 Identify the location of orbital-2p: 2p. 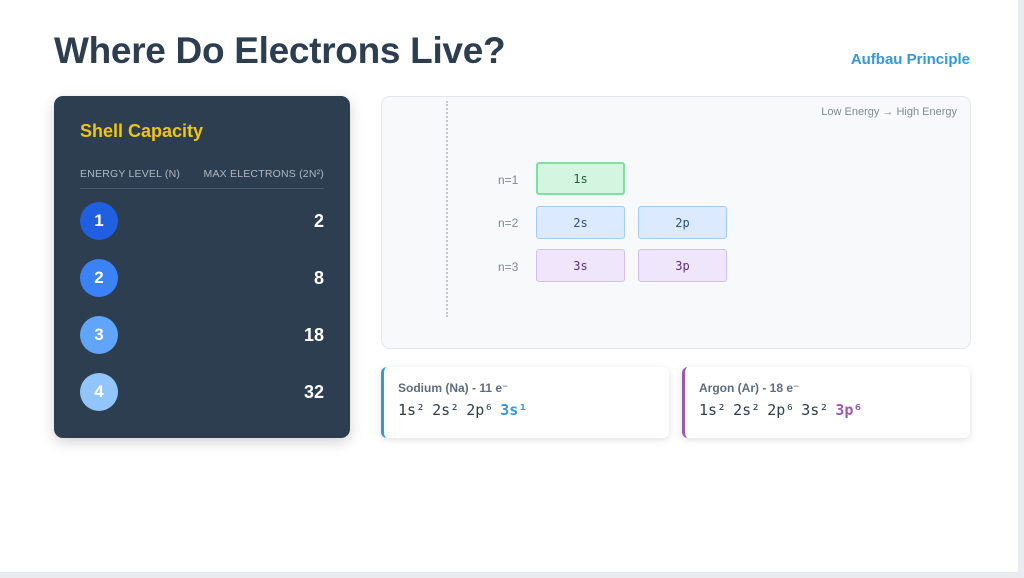
(682, 222).